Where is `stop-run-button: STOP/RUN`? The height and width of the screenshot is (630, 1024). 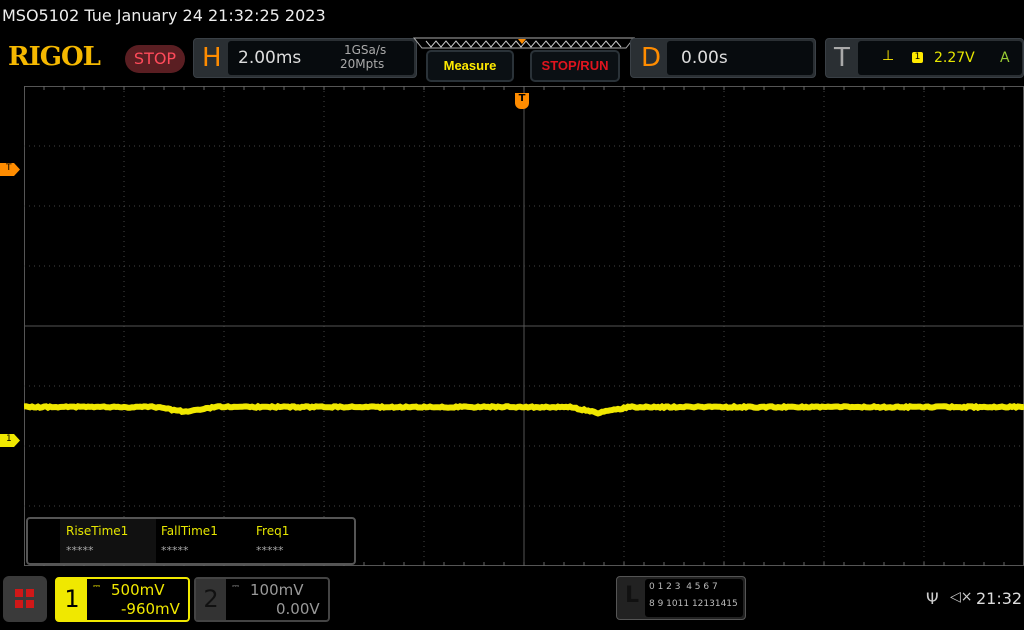 stop-run-button: STOP/RUN is located at coordinates (575, 66).